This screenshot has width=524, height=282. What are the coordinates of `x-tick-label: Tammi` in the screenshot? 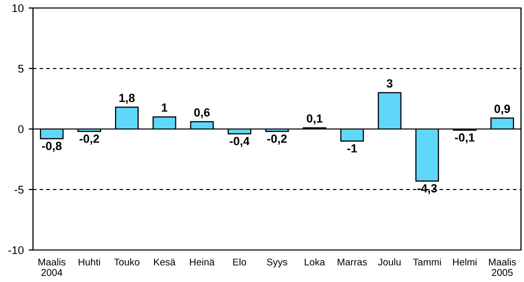 It's located at (427, 262).